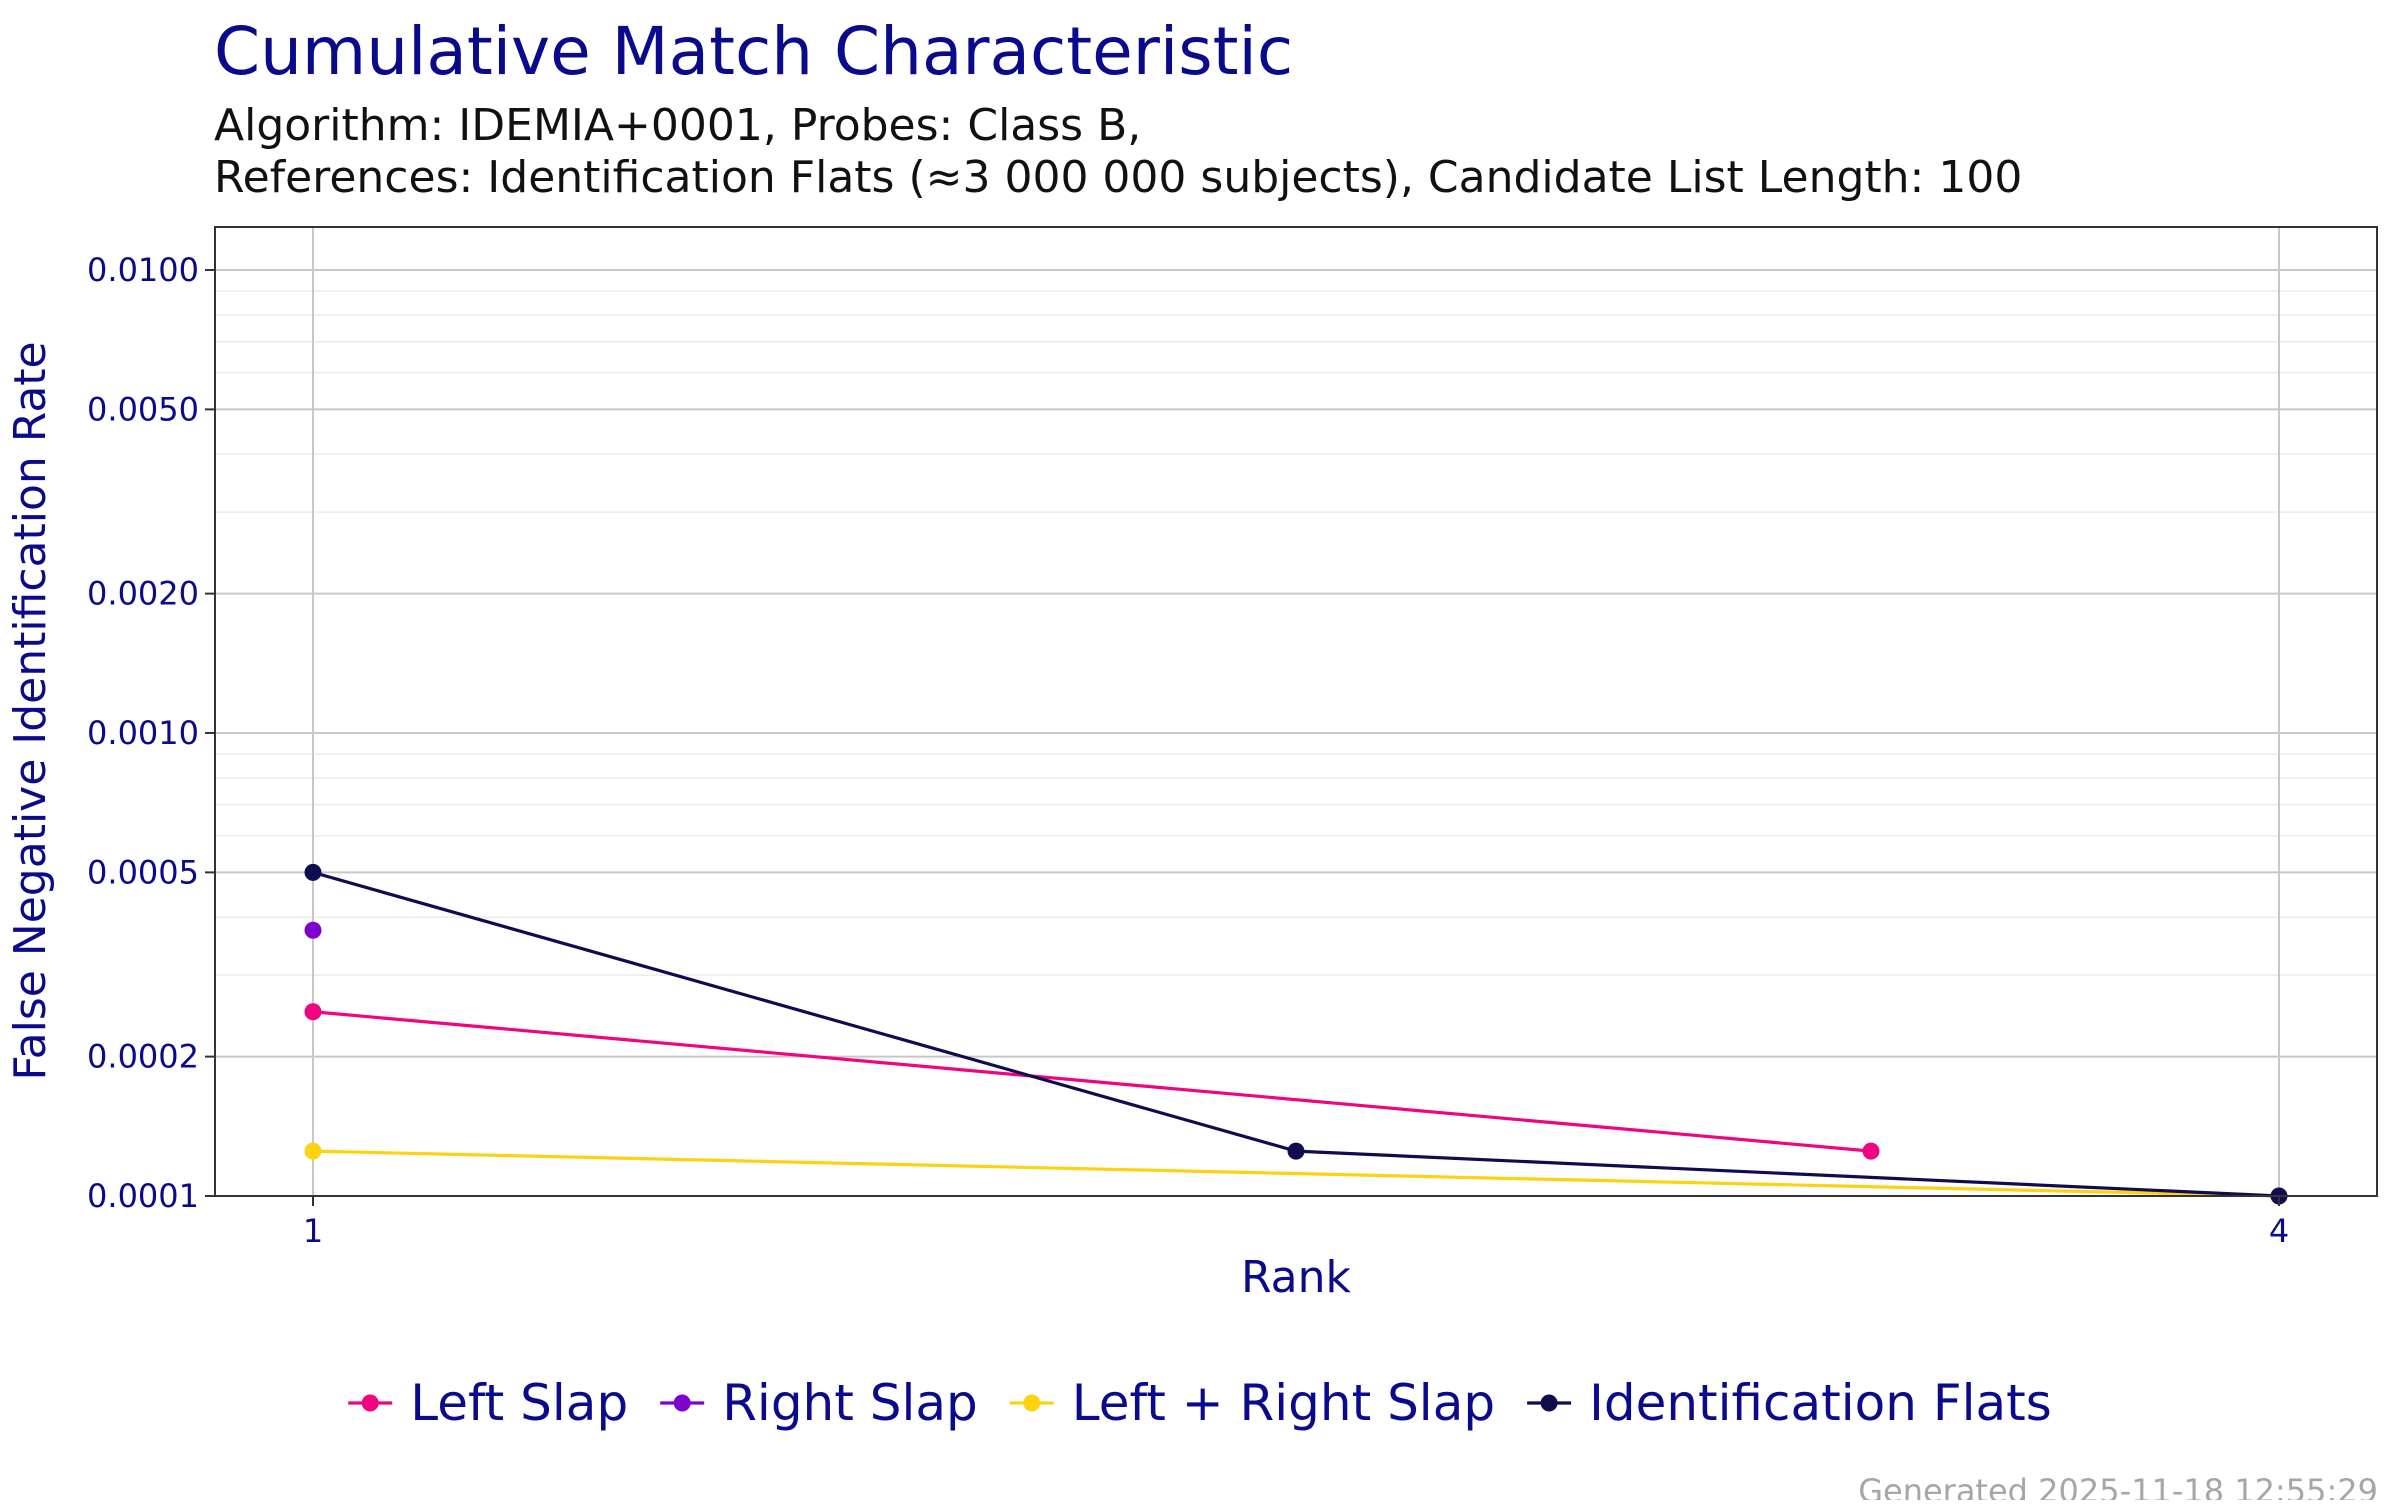 The width and height of the screenshot is (2400, 1504). Describe the element at coordinates (1296, 1173) in the screenshot. I see `series-line-left-right-slap` at that location.